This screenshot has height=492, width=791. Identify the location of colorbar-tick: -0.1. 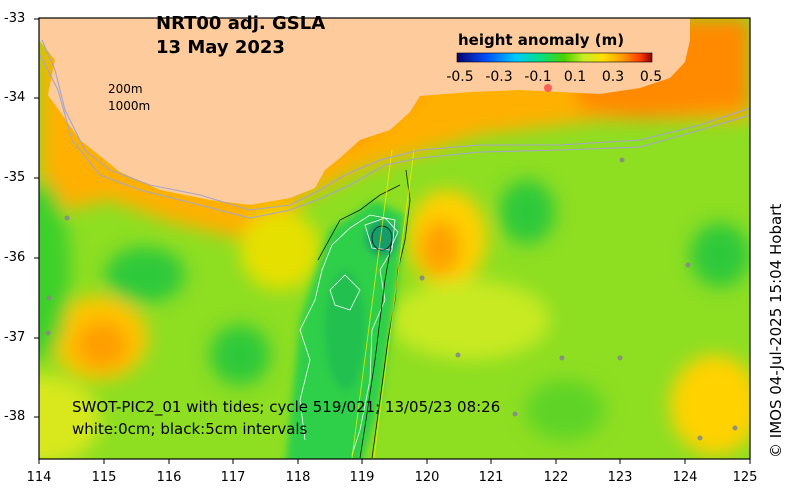
(538, 77).